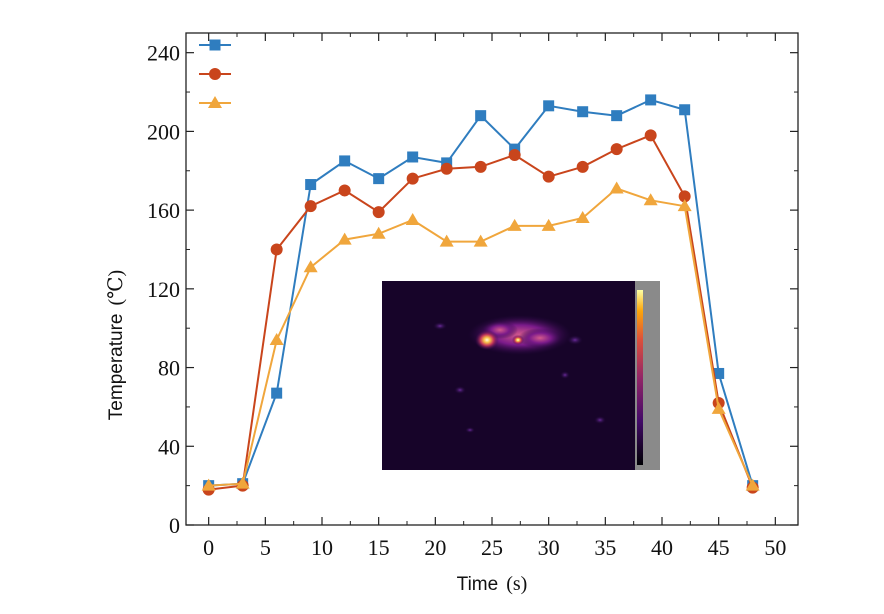 The width and height of the screenshot is (884, 614). Describe the element at coordinates (549, 547) in the screenshot. I see `x-tick-label: 30` at that location.